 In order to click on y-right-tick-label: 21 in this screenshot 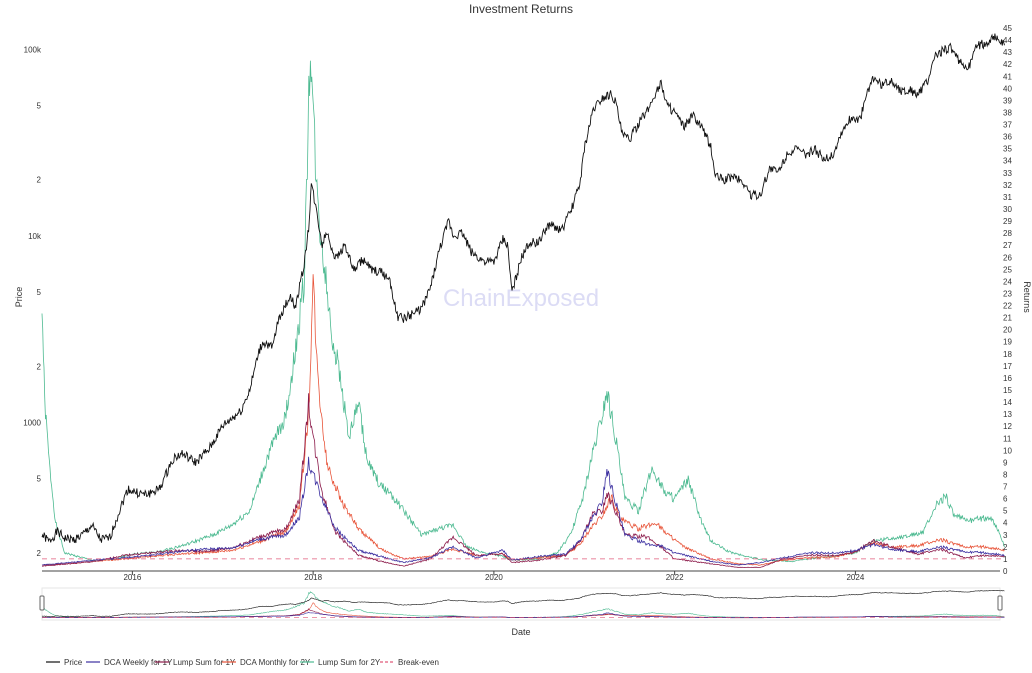, I will do `click(1007, 318)`.